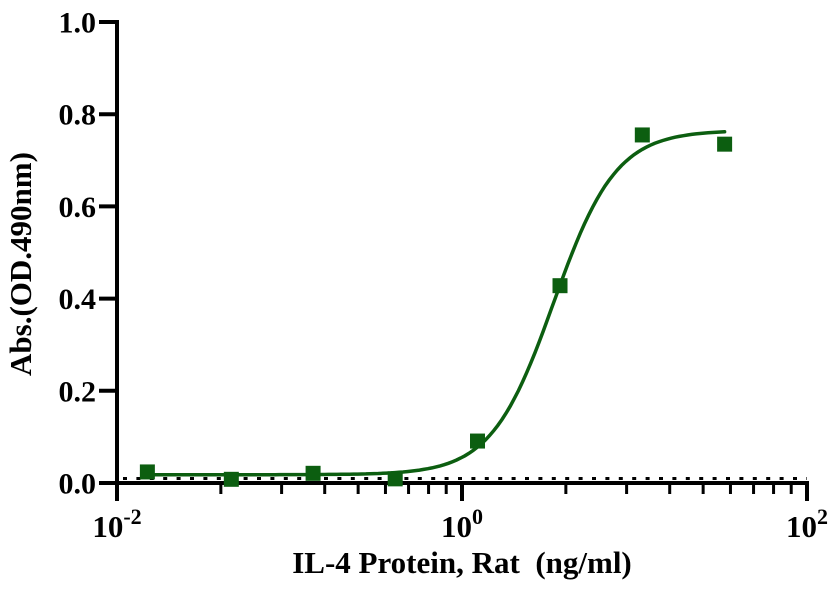 Image resolution: width=837 pixels, height=589 pixels. I want to click on y-tick-label: 0.4, so click(78, 299).